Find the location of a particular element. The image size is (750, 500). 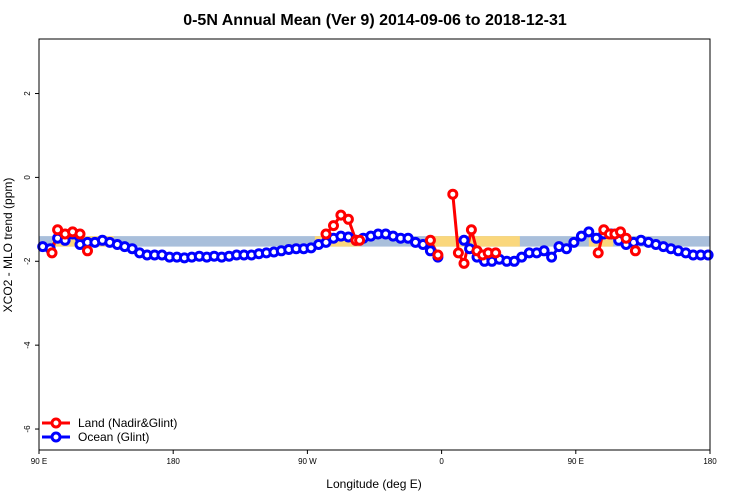

x-axis-label: Longitude (deg E) is located at coordinates (373, 484).